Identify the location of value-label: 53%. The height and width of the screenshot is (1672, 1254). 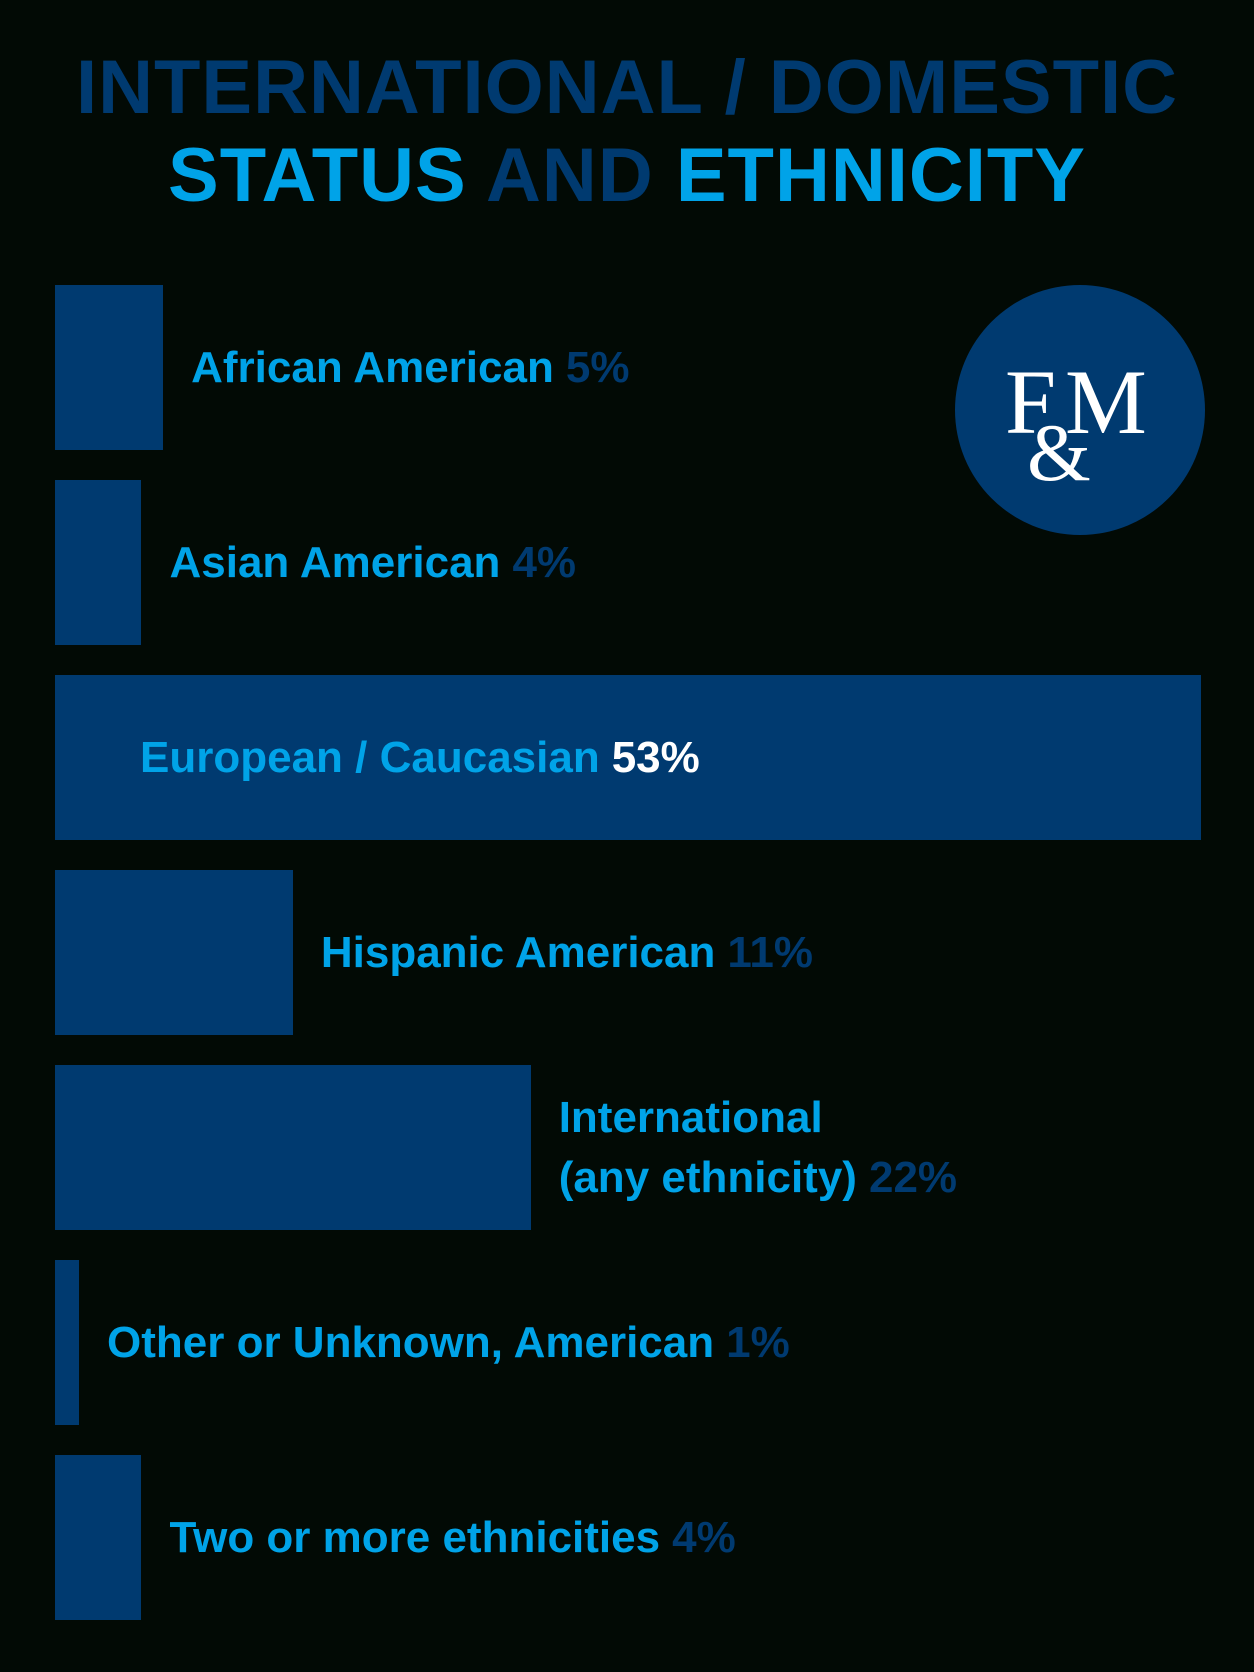
(655, 757).